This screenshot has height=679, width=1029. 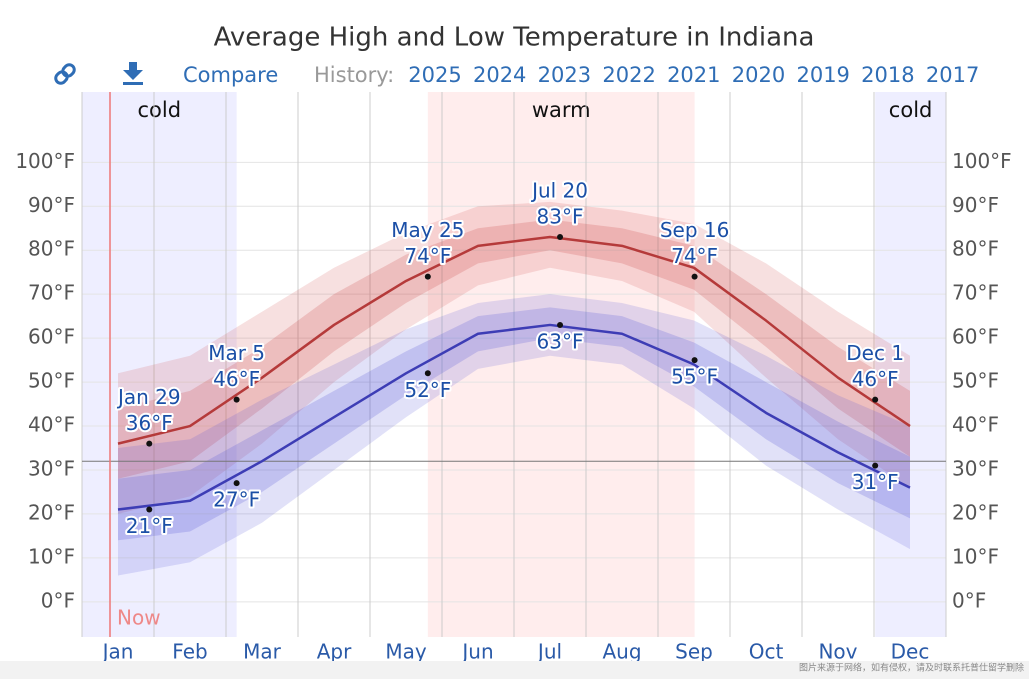 I want to click on y-tick-label-right: 90°F, so click(x=975, y=205).